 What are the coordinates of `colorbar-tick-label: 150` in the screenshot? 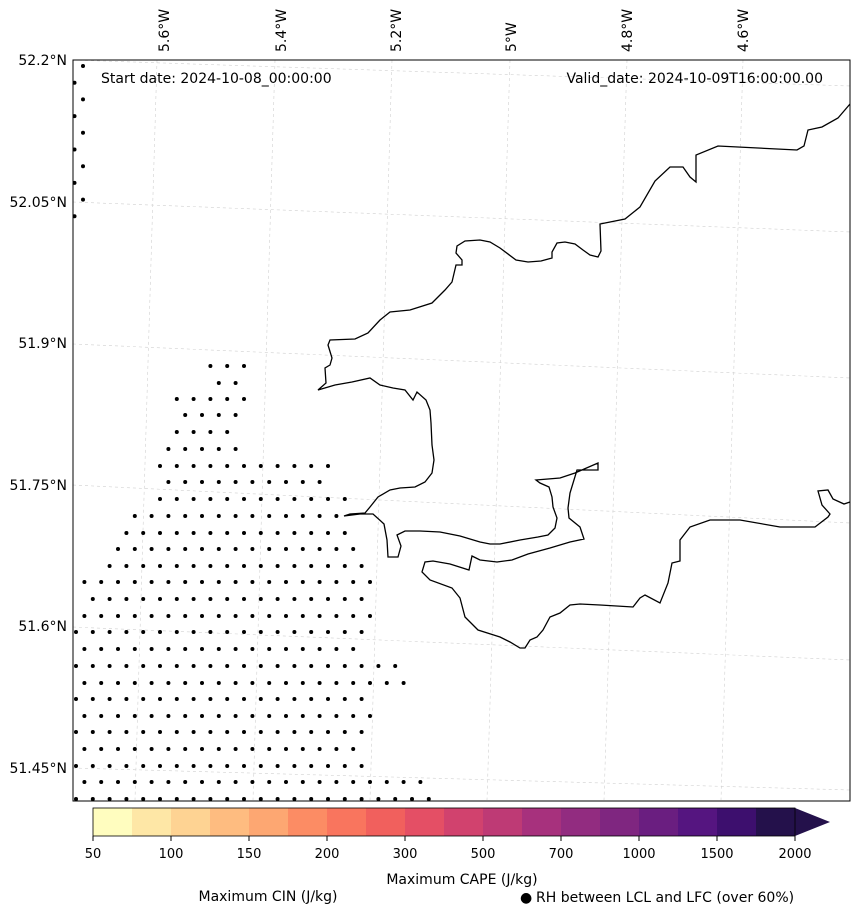 It's located at (249, 854).